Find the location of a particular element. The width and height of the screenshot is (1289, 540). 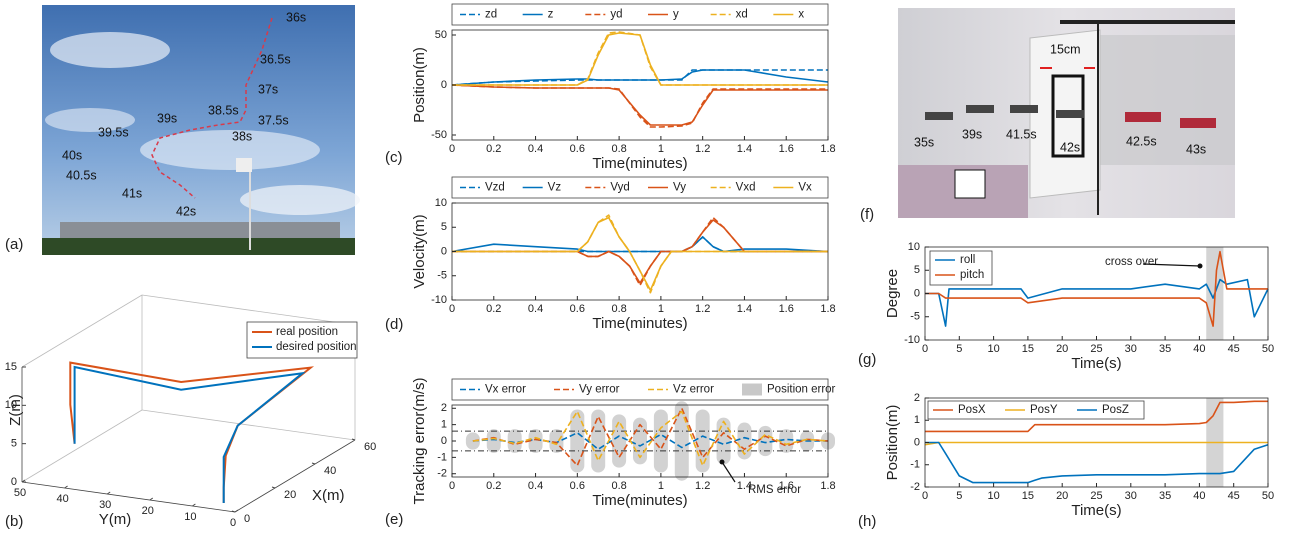

photo-label: 38.5s is located at coordinates (223, 110).